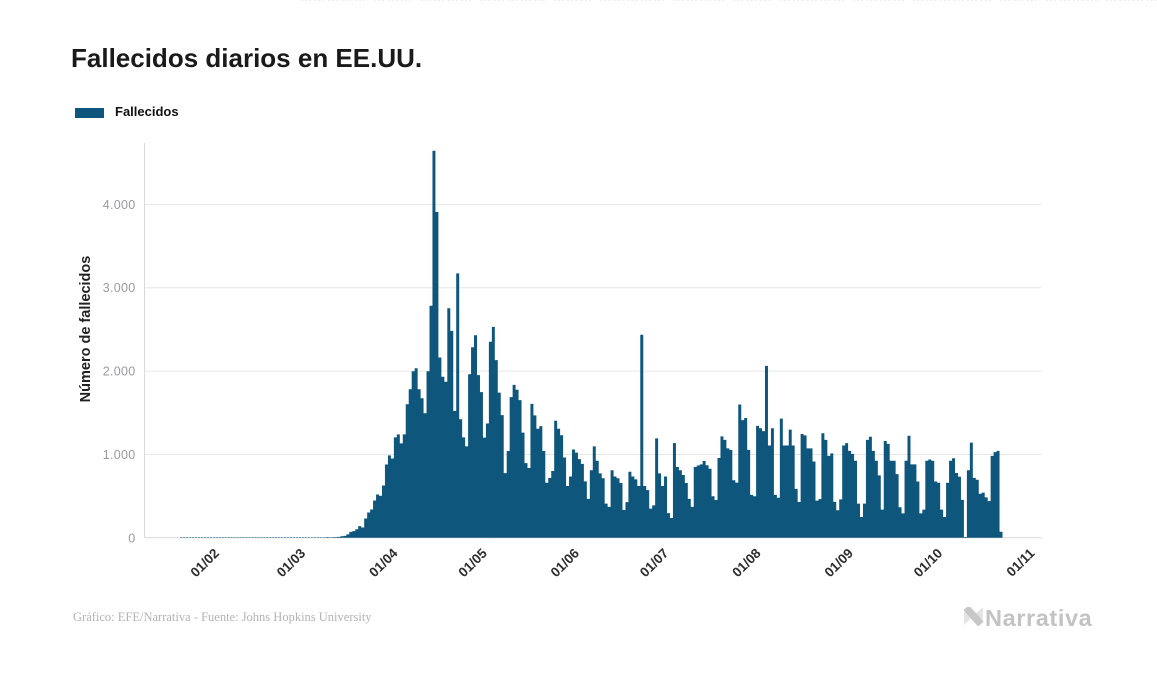 The width and height of the screenshot is (1157, 674). What do you see at coordinates (131, 538) in the screenshot?
I see `svg-text: 0` at bounding box center [131, 538].